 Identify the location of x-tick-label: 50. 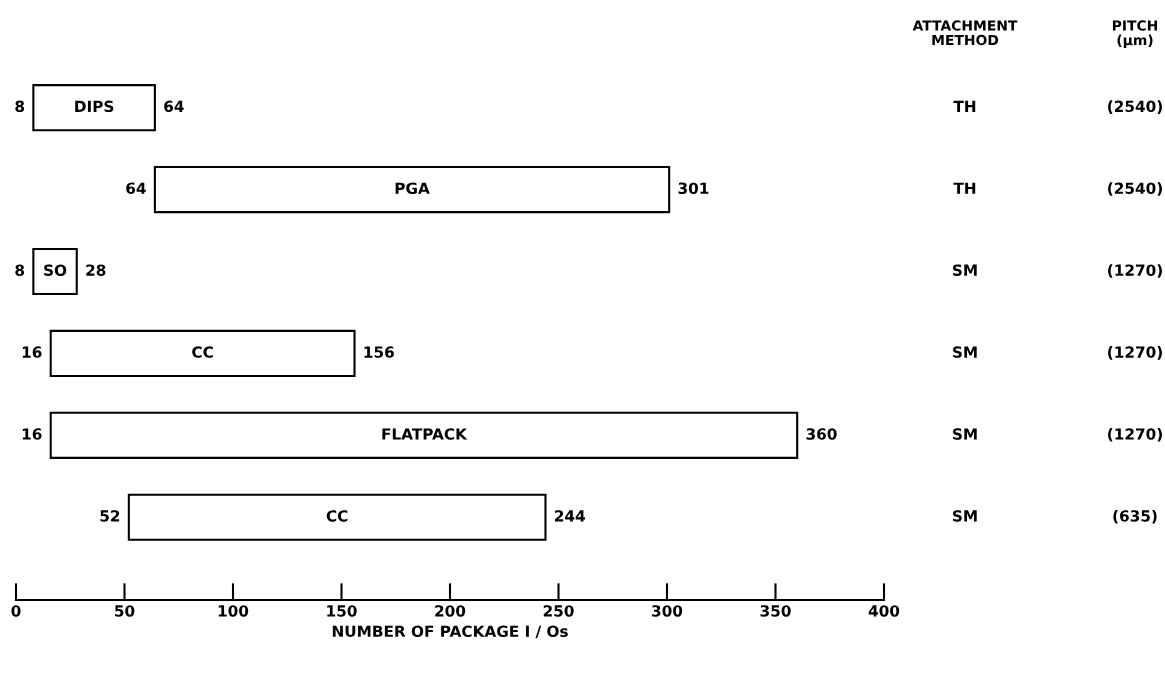
(125, 611).